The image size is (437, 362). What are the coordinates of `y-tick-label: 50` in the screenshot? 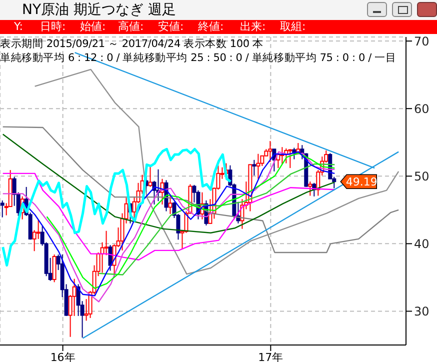 It's located at (422, 176).